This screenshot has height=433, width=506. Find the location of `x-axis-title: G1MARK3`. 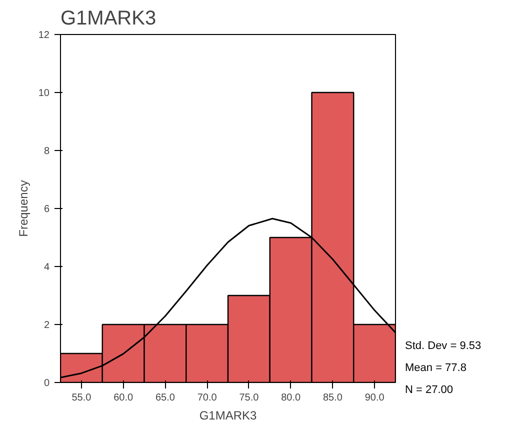

x-axis-title: G1MARK3 is located at coordinates (228, 415).